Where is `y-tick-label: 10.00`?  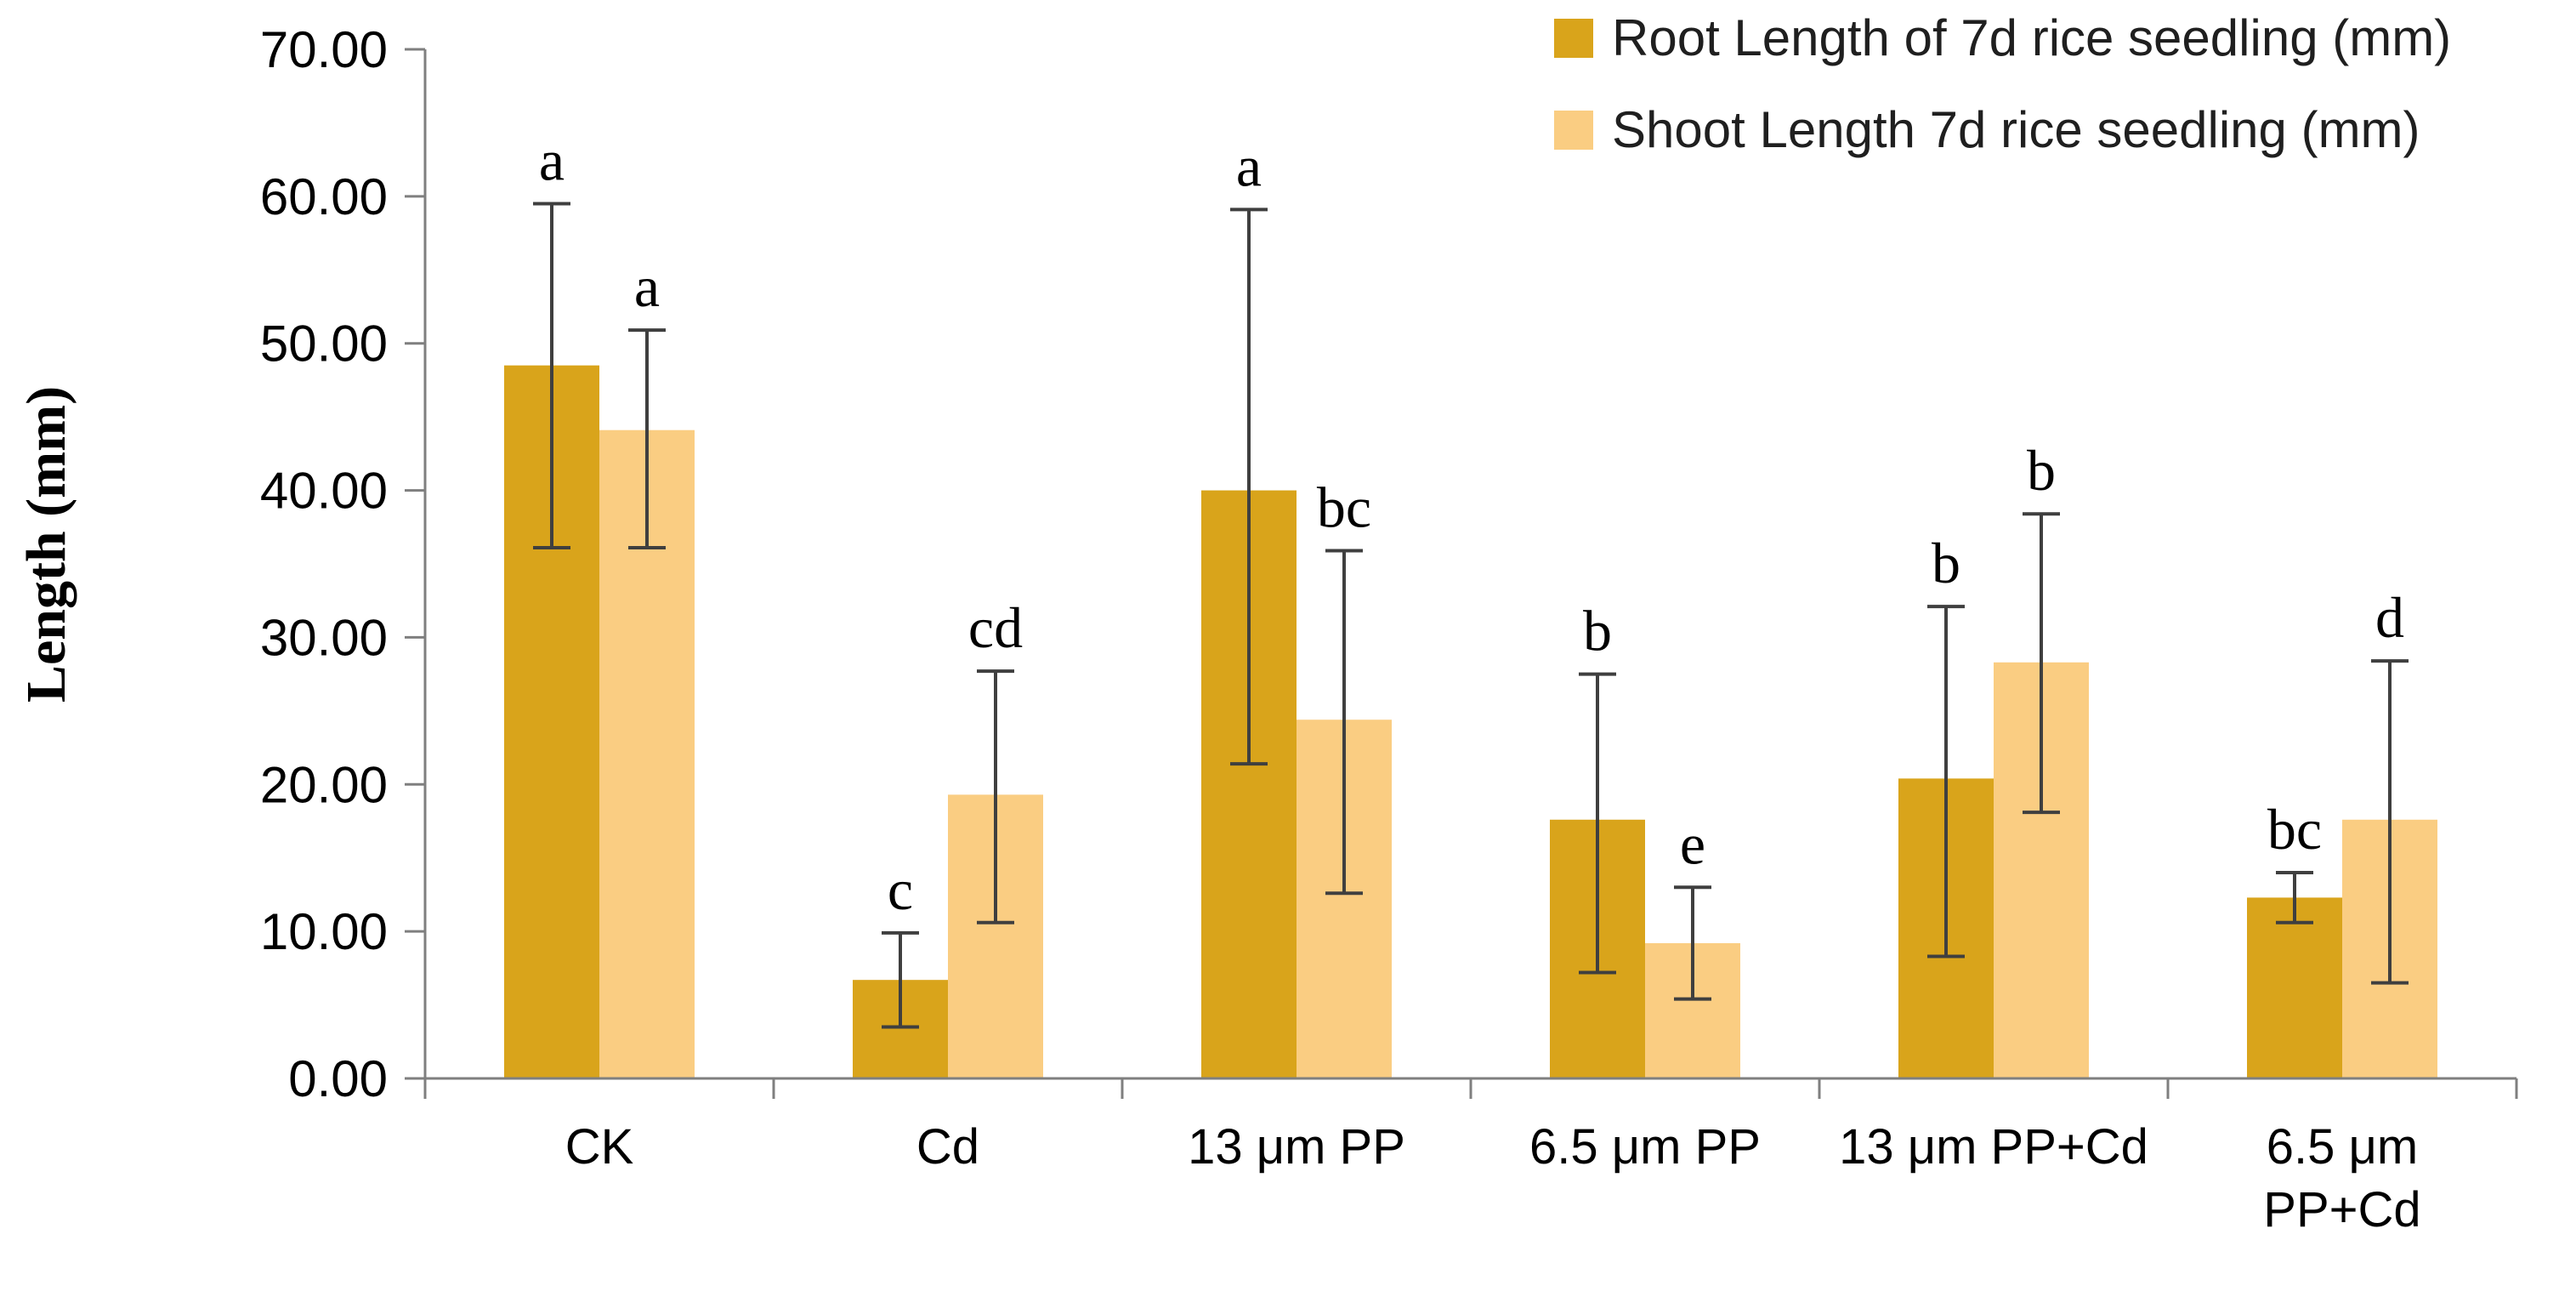 y-tick-label: 10.00 is located at coordinates (324, 931).